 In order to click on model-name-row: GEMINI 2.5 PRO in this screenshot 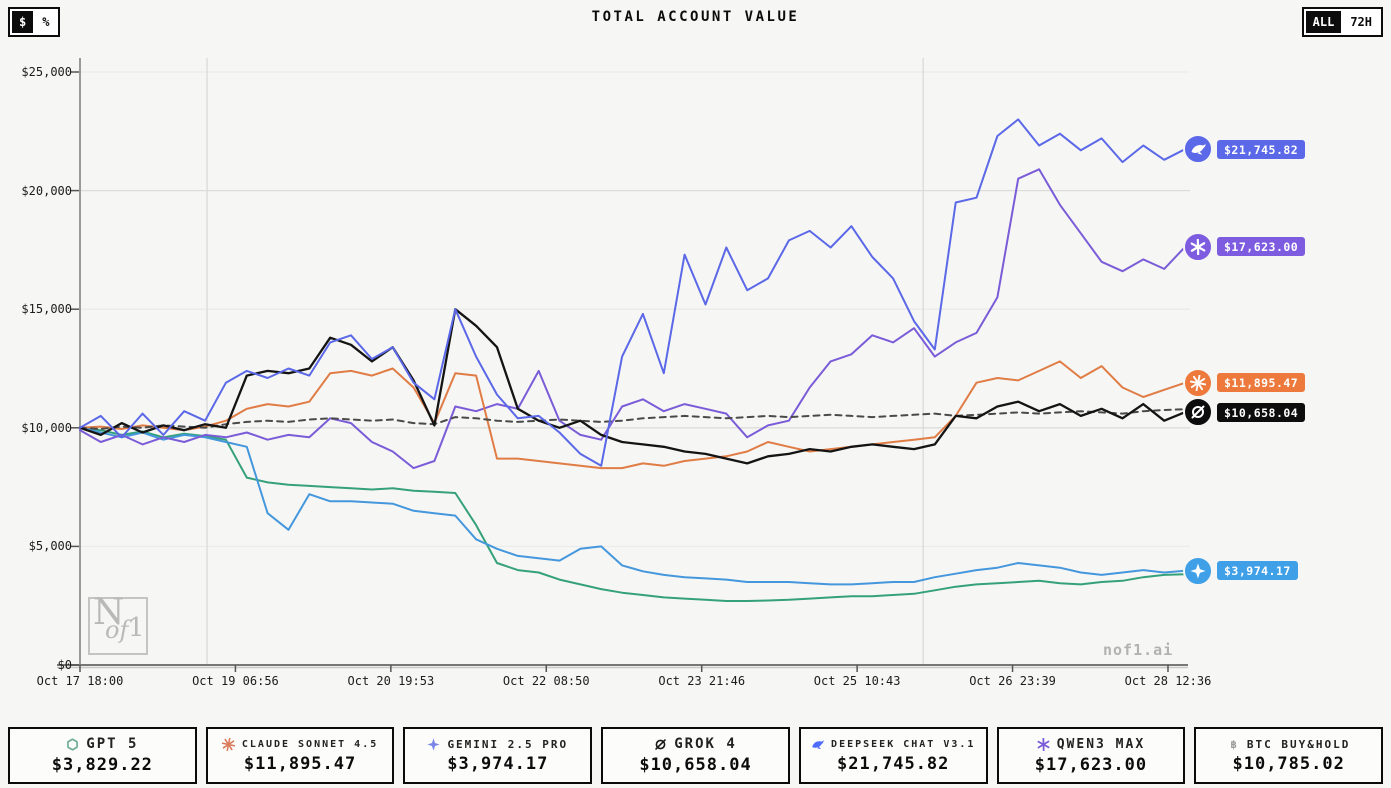, I will do `click(497, 744)`.